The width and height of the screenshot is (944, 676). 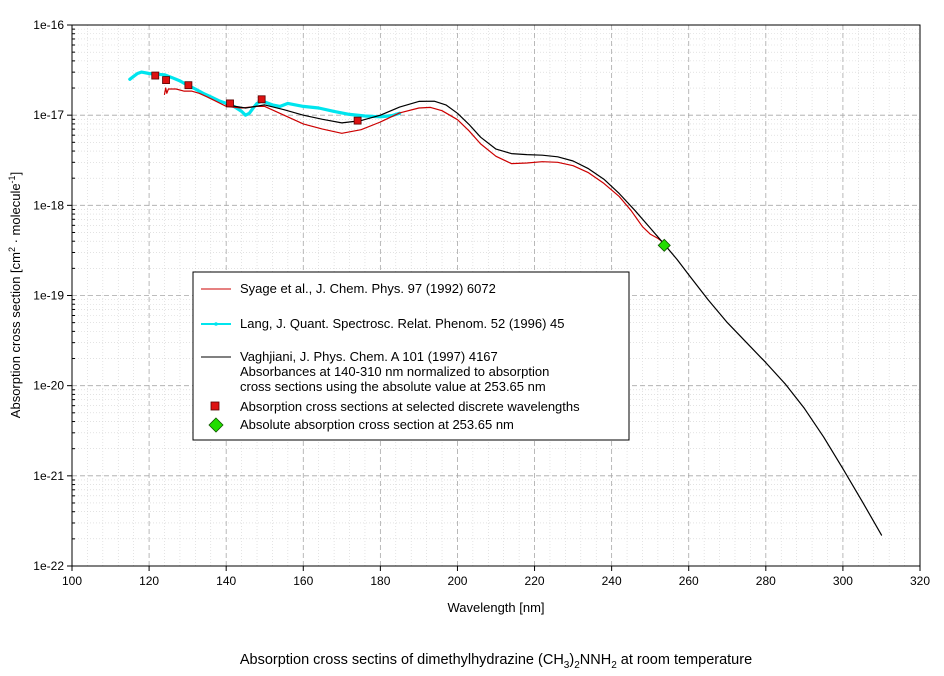 What do you see at coordinates (48, 205) in the screenshot?
I see `y-tick-label: 1e-18` at bounding box center [48, 205].